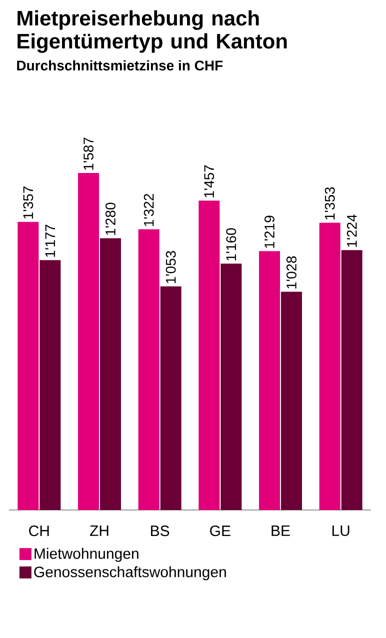 The height and width of the screenshot is (638, 386). Describe the element at coordinates (231, 244) in the screenshot. I see `data-label: 1'160` at that location.